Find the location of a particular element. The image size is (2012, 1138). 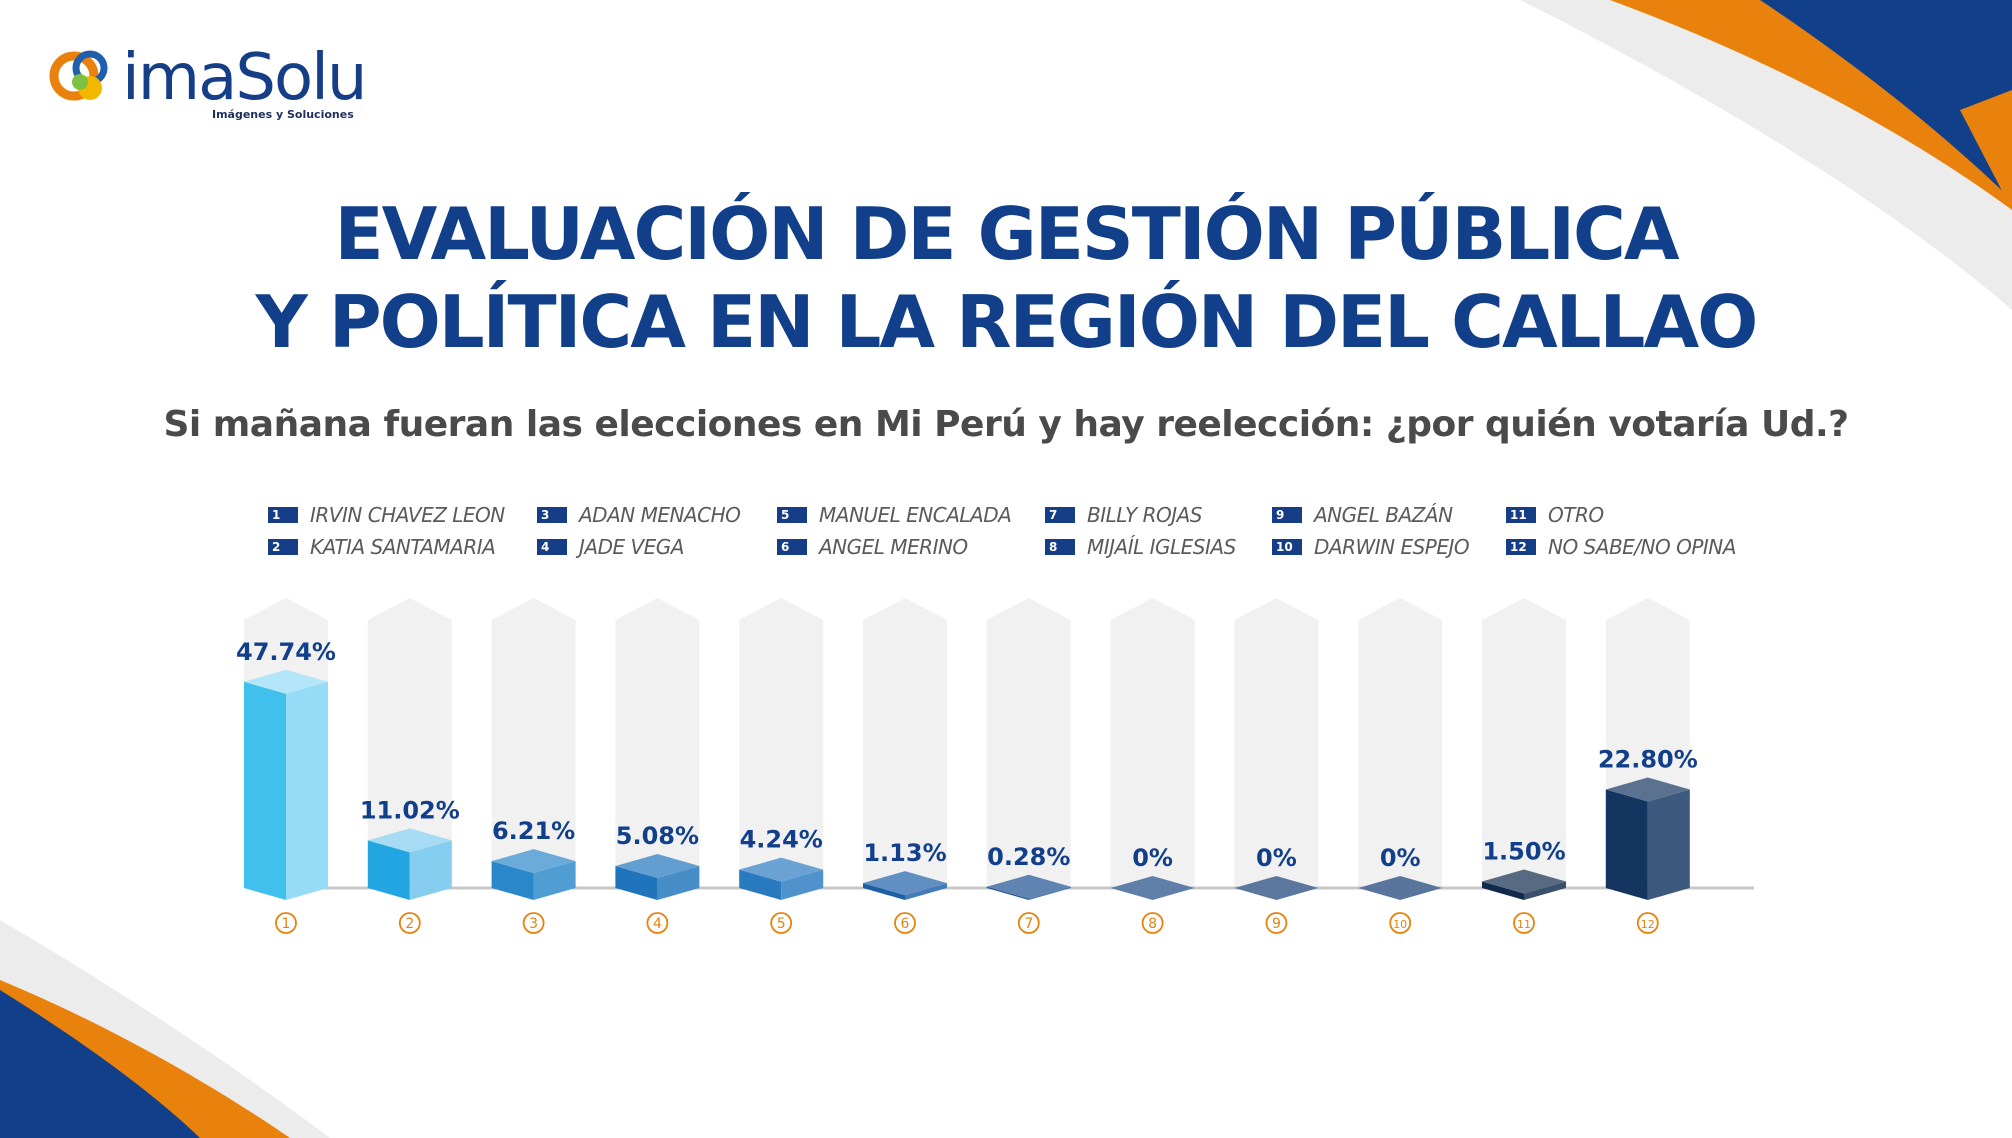

bar-value-label: 11.02% is located at coordinates (410, 810).